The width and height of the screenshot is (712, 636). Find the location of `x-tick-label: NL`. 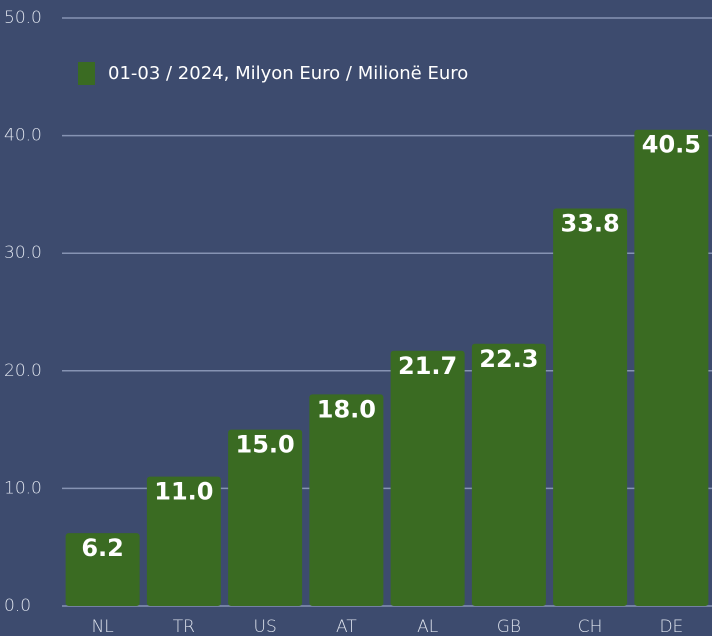

x-tick-label: NL is located at coordinates (103, 626).